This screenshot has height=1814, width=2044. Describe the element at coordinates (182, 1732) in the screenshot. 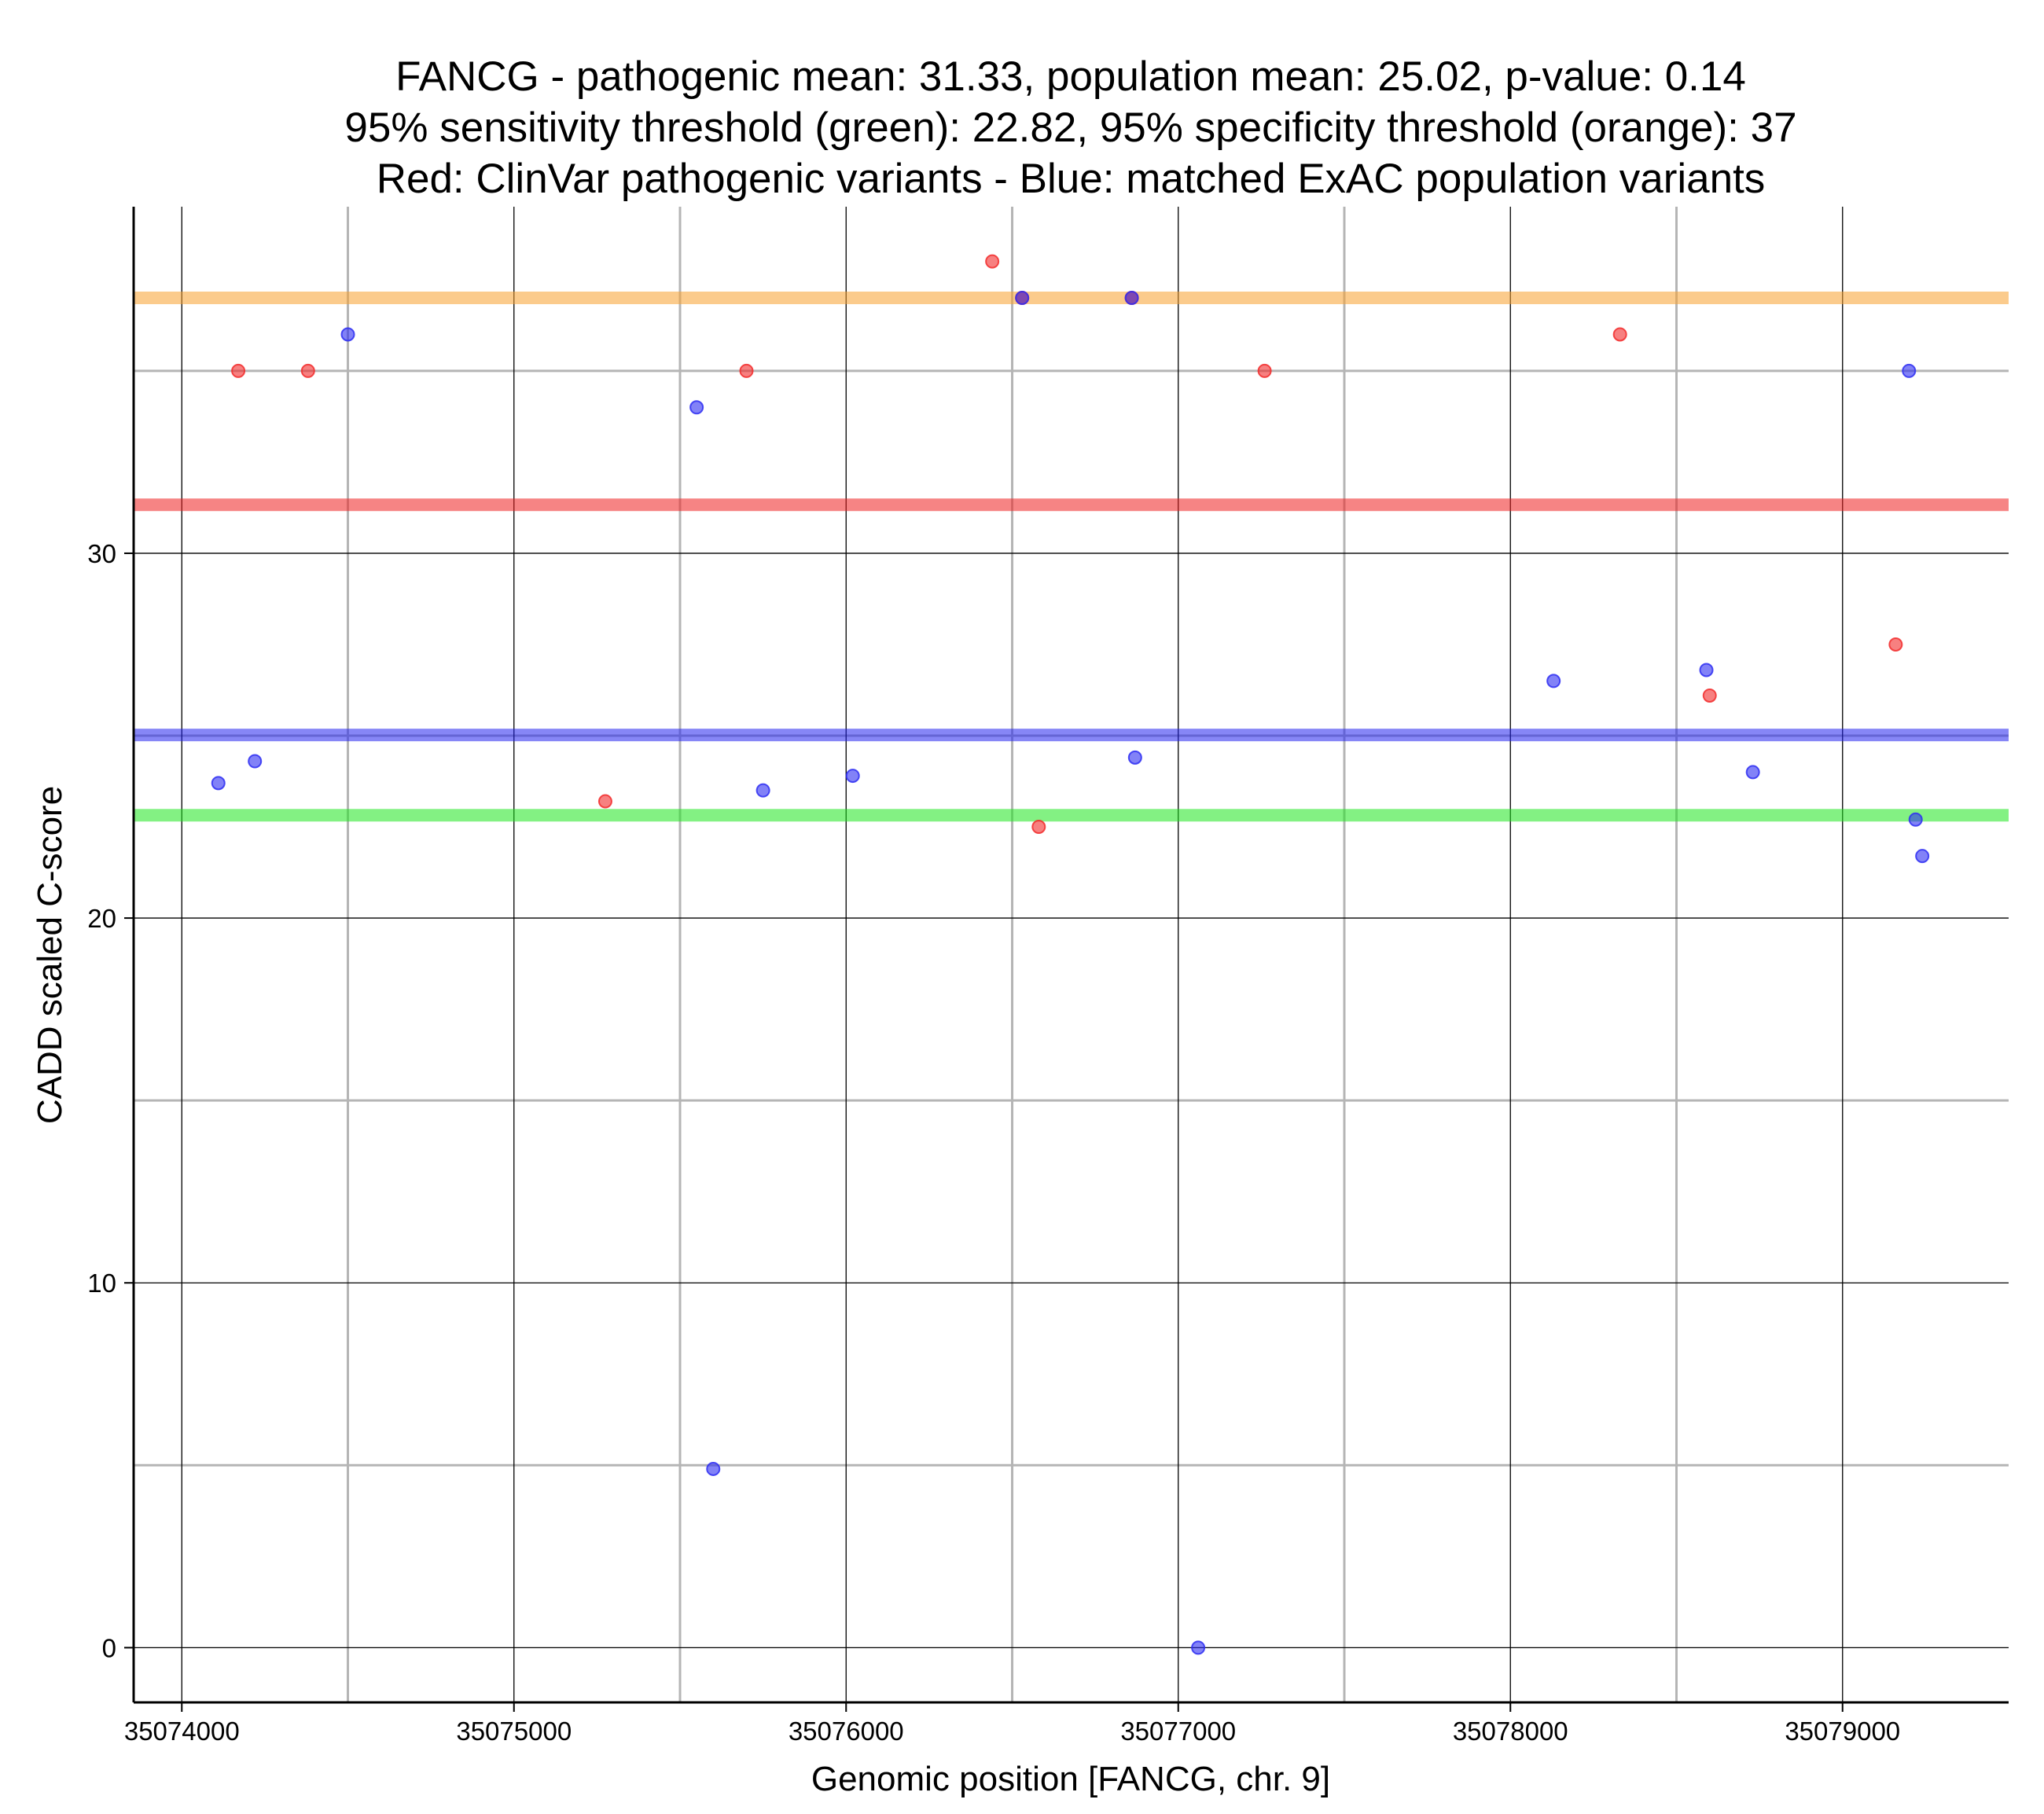

I see `x-tick-label: 35074000` at that location.